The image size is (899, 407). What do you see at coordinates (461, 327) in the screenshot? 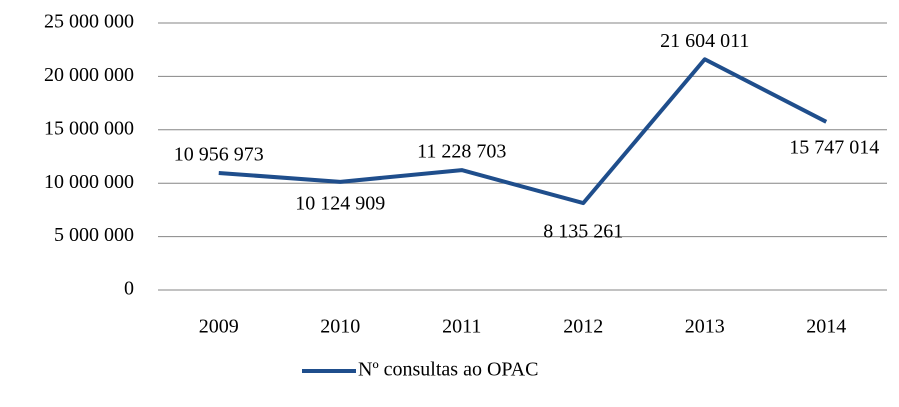
I see `x-tick-label: 2011` at bounding box center [461, 327].